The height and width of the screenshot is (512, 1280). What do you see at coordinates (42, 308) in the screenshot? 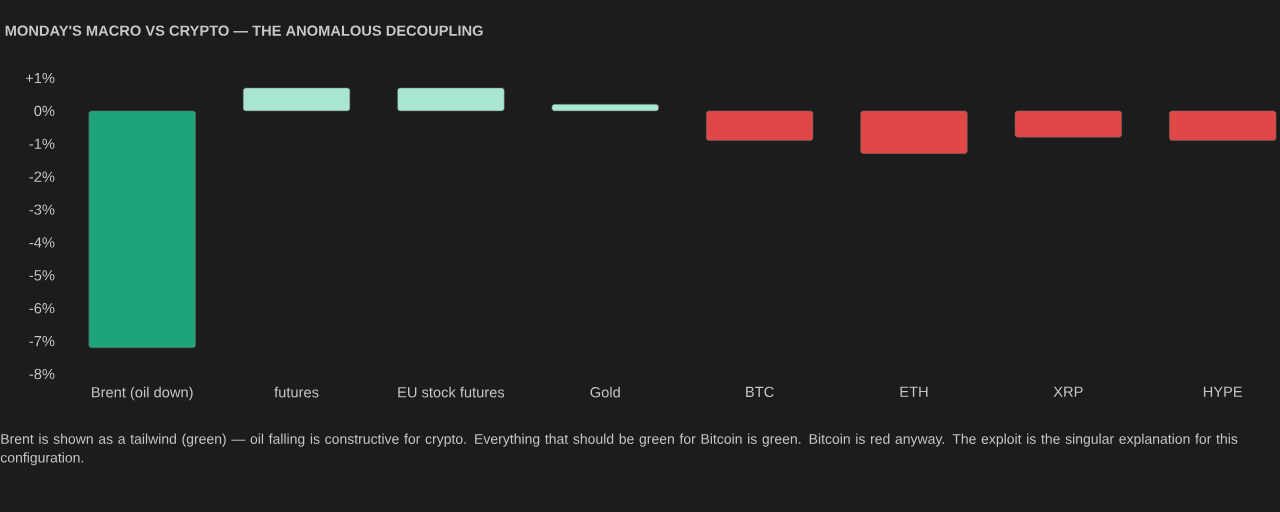
I see `y-tick-label: -6%` at bounding box center [42, 308].